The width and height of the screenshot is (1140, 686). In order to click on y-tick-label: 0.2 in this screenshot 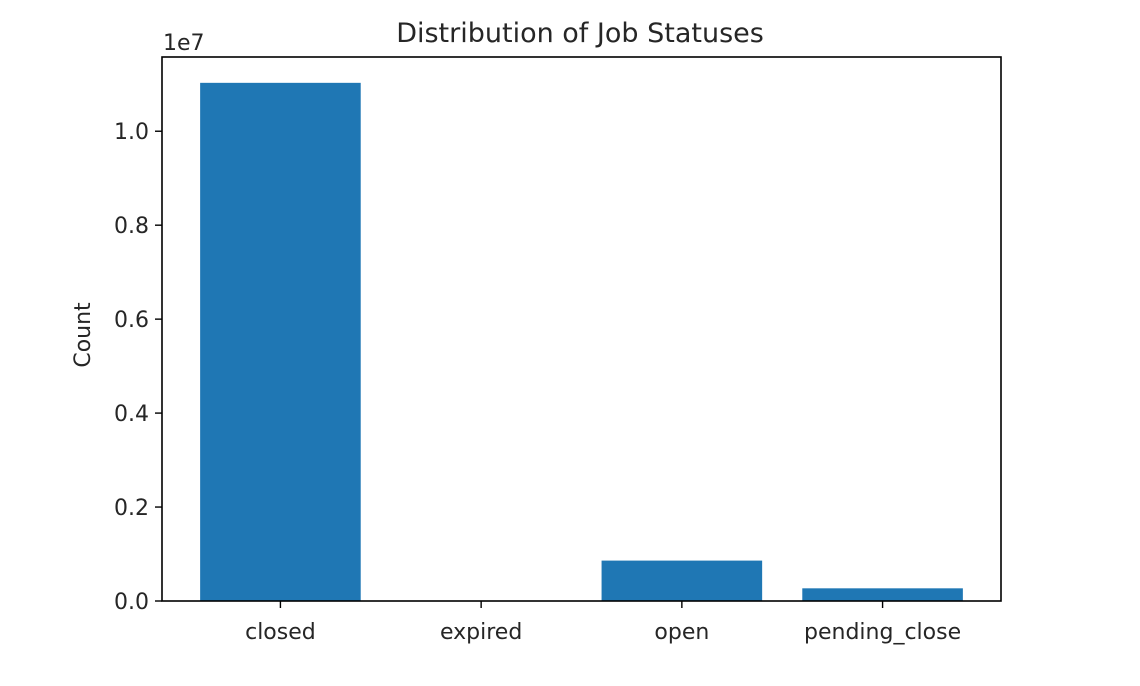, I will do `click(131, 508)`.